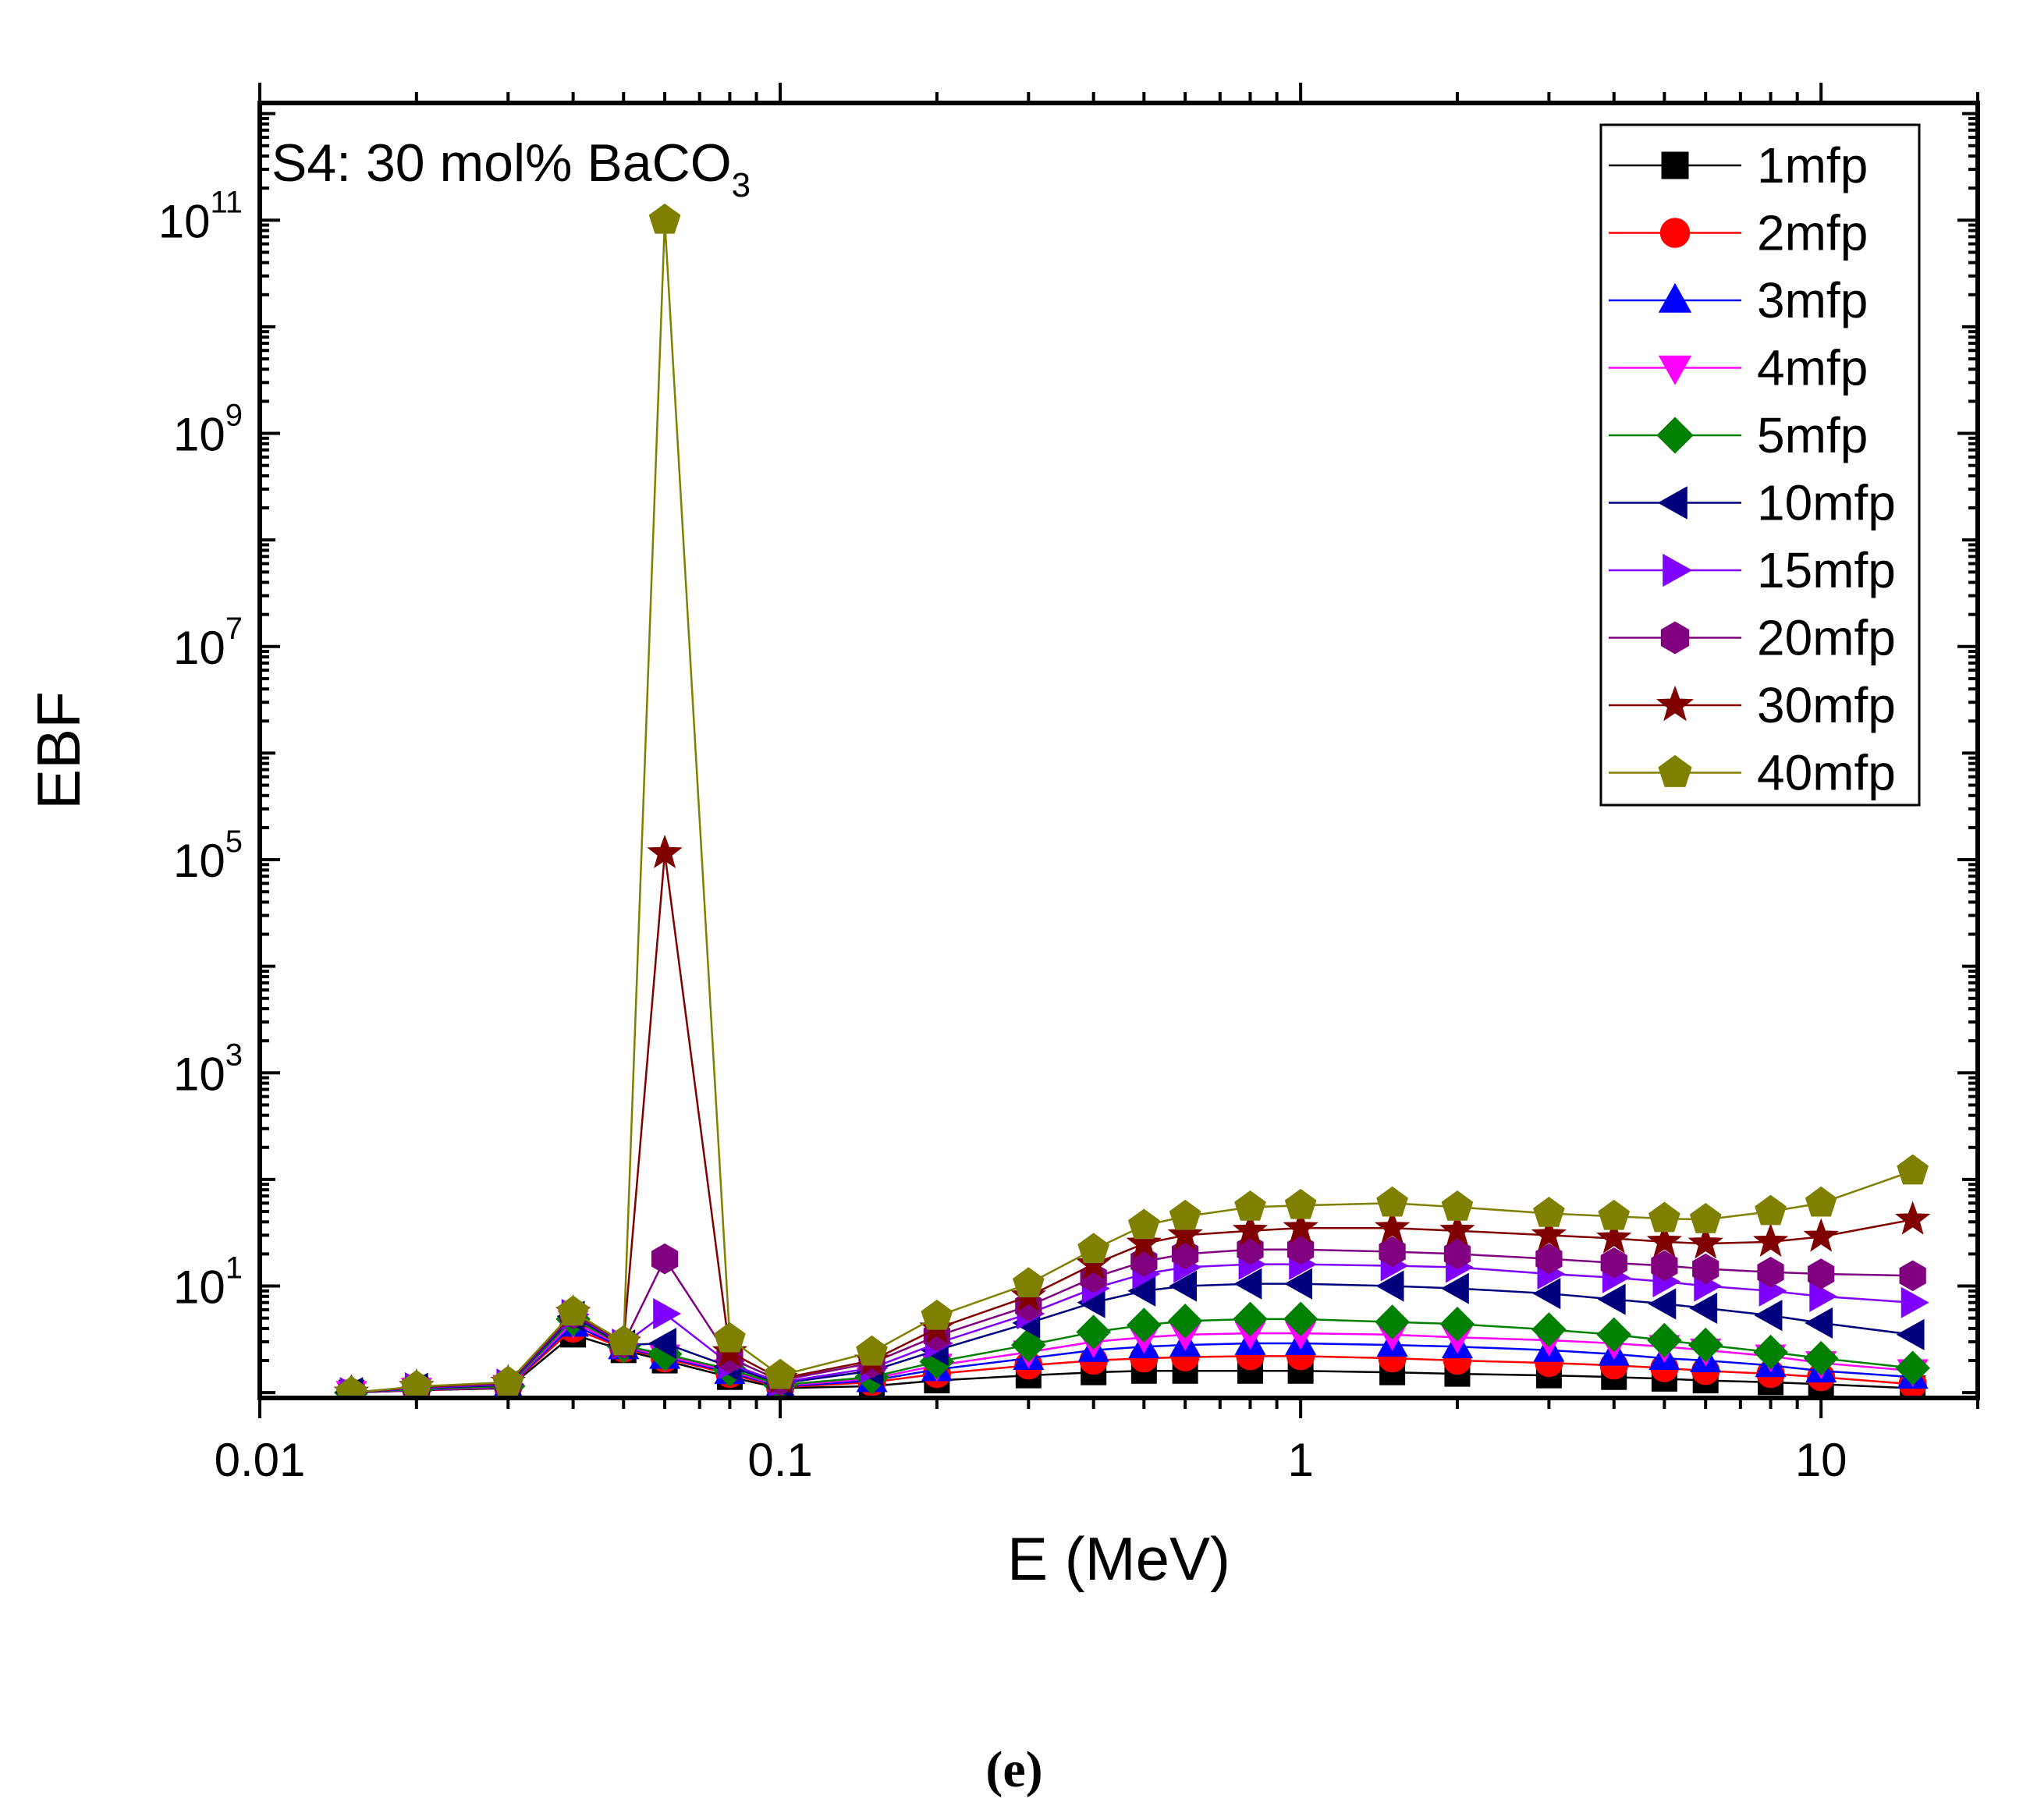 This screenshot has height=1820, width=2030. What do you see at coordinates (208, 1069) in the screenshot?
I see `y-tick-label: 10³` at bounding box center [208, 1069].